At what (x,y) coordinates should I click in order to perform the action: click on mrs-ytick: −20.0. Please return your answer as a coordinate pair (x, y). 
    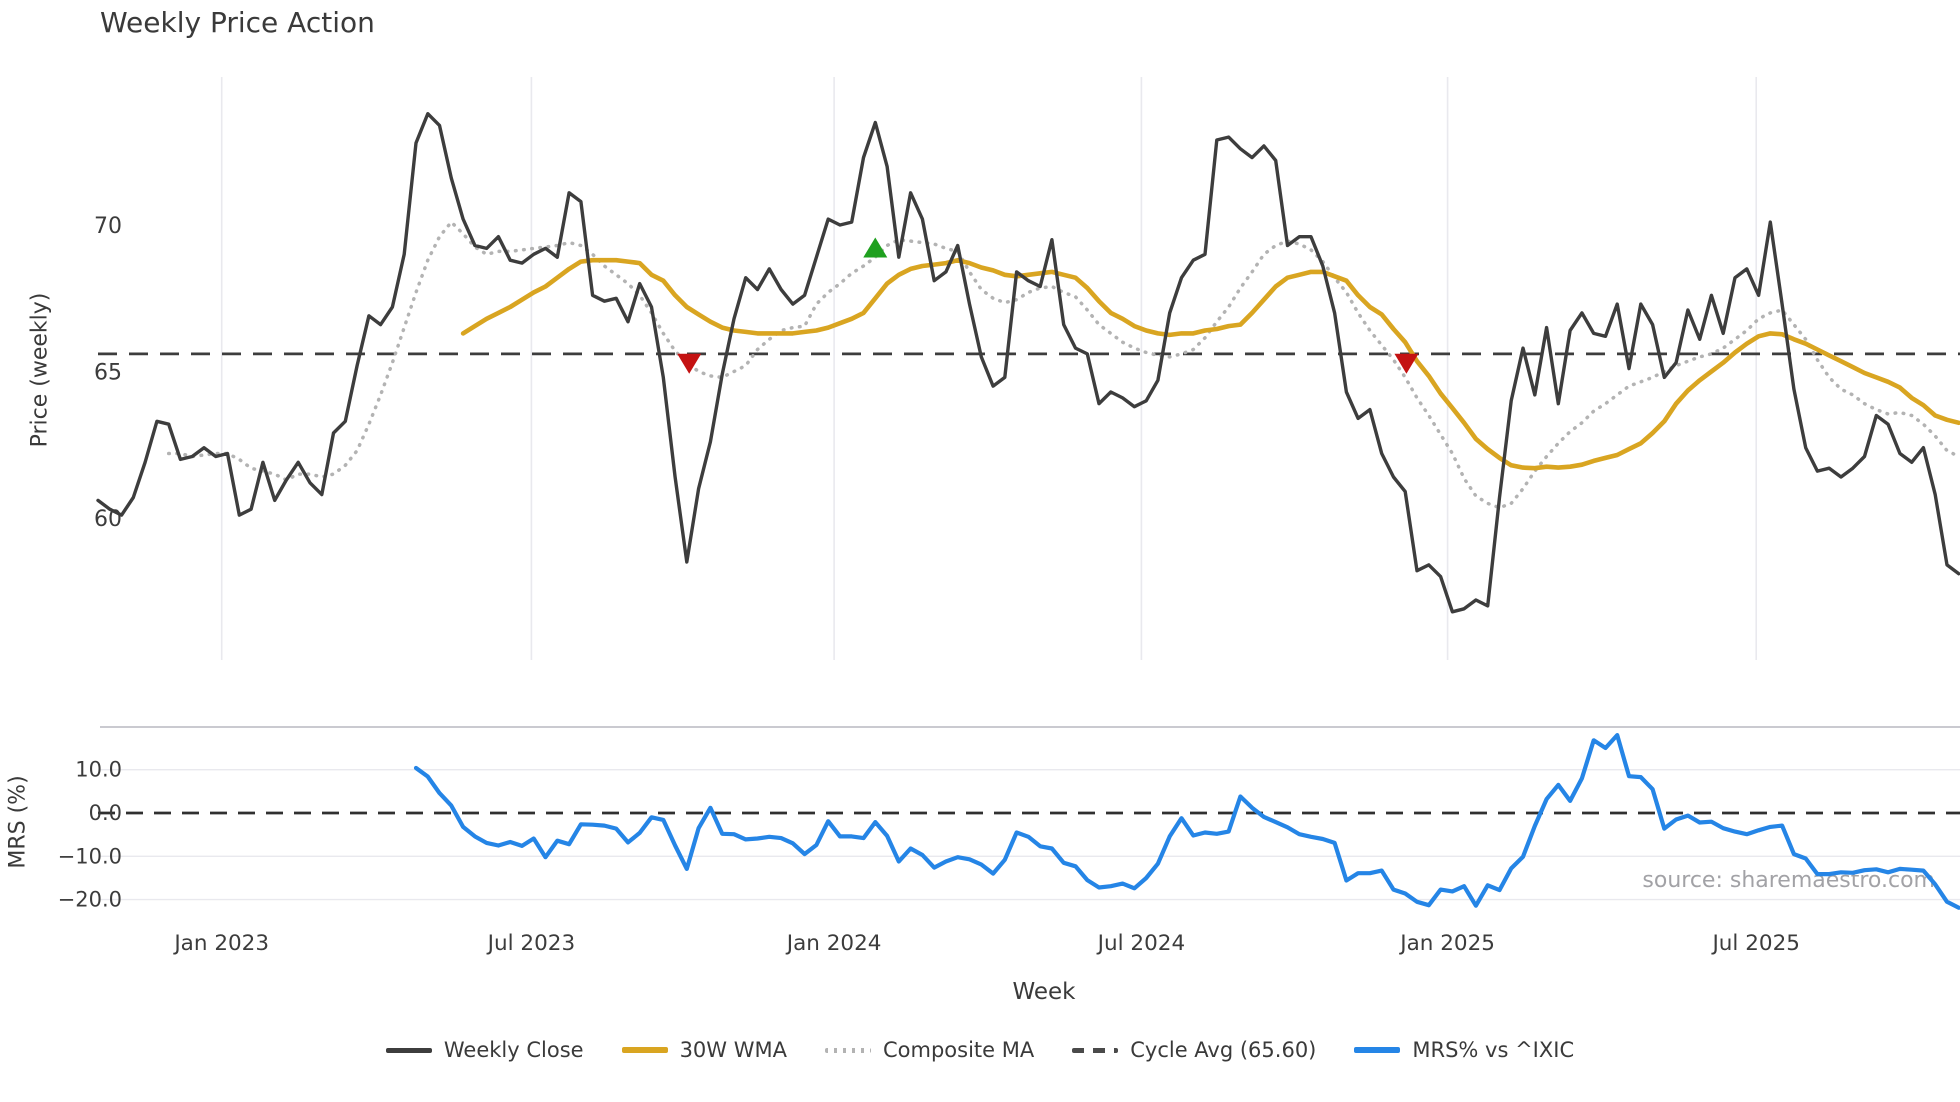
    Looking at the image, I should click on (90, 900).